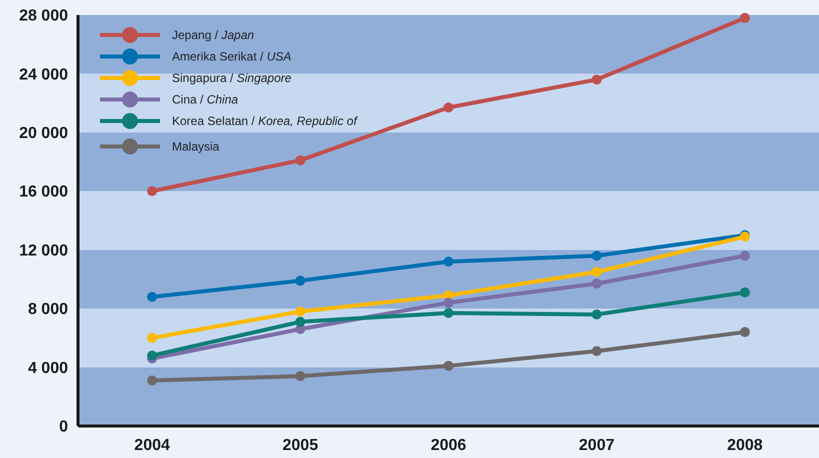 Image resolution: width=819 pixels, height=458 pixels. Describe the element at coordinates (63, 427) in the screenshot. I see `y-tick-label: 0` at that location.